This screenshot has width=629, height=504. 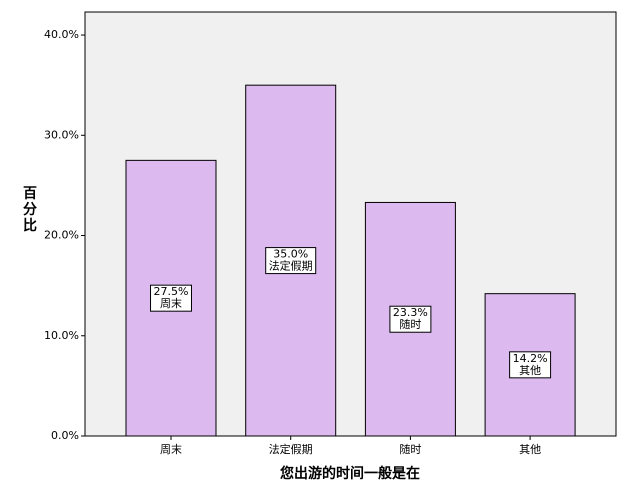 What do you see at coordinates (171, 291) in the screenshot?
I see `value-label: 27.5%` at bounding box center [171, 291].